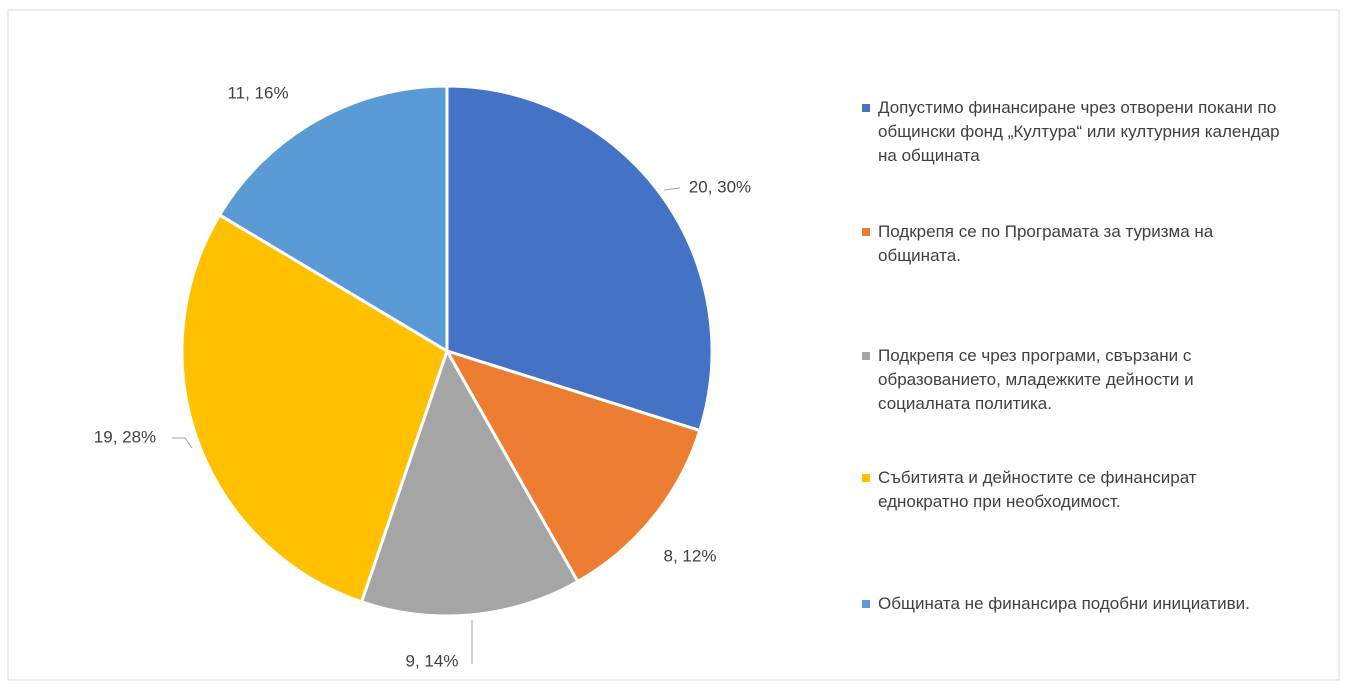 This screenshot has width=1347, height=688. I want to click on data-label: 20, 30%, so click(720, 186).